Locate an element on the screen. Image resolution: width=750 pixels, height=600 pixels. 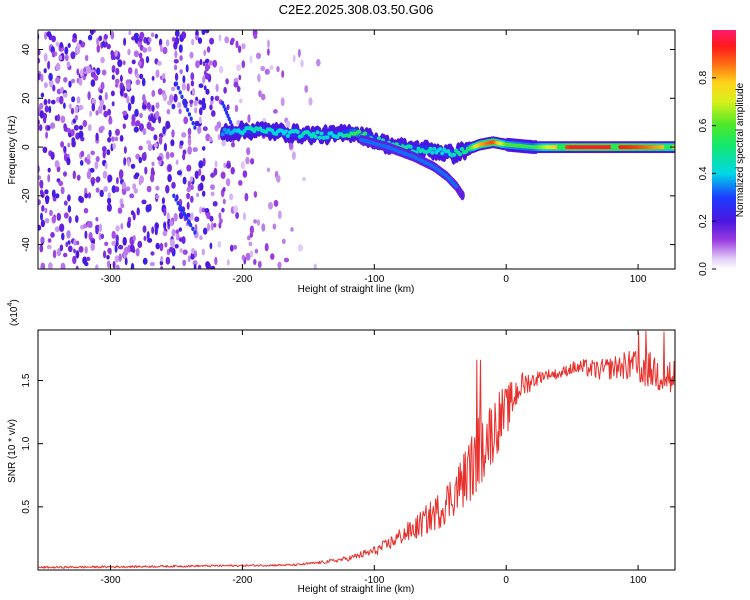
spectrogram-y-tick-label: 20 is located at coordinates (26, 98).